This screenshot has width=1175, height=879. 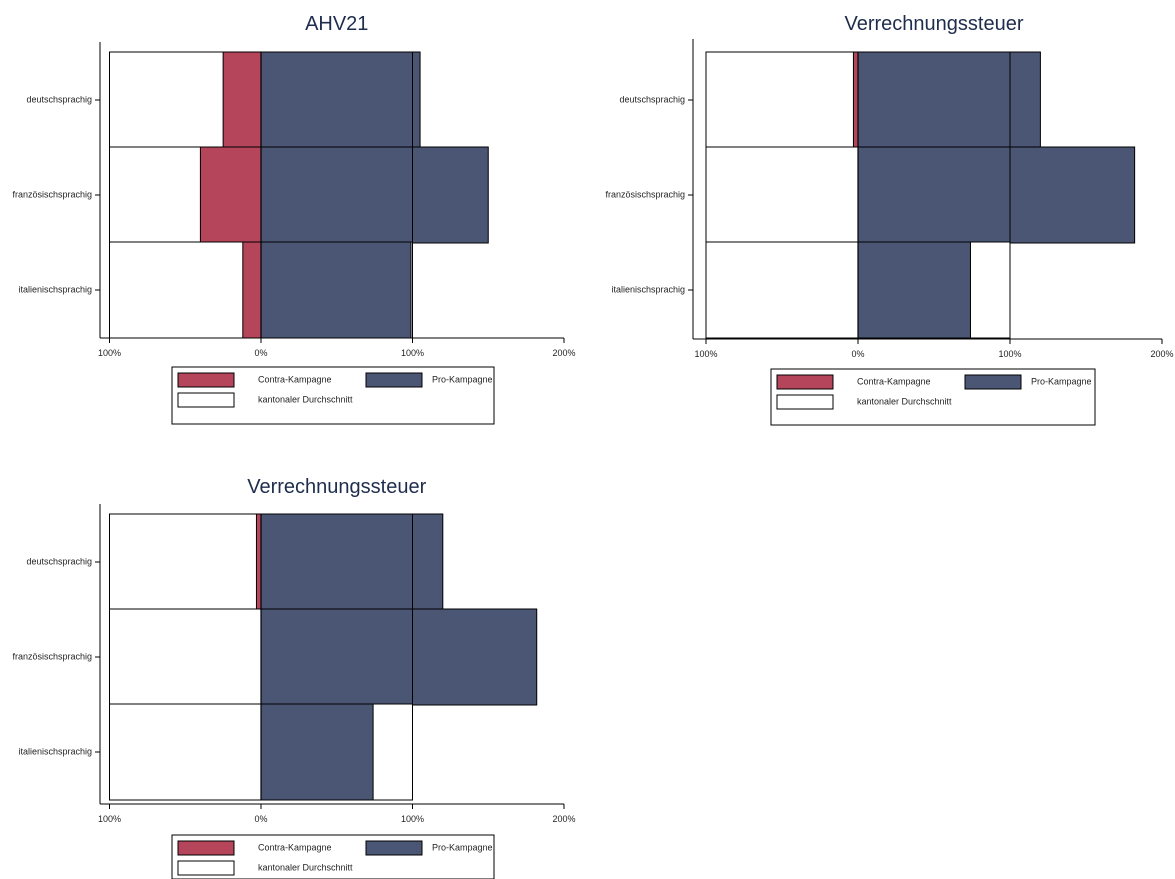 What do you see at coordinates (336, 24) in the screenshot?
I see `chart-title: AHV21` at bounding box center [336, 24].